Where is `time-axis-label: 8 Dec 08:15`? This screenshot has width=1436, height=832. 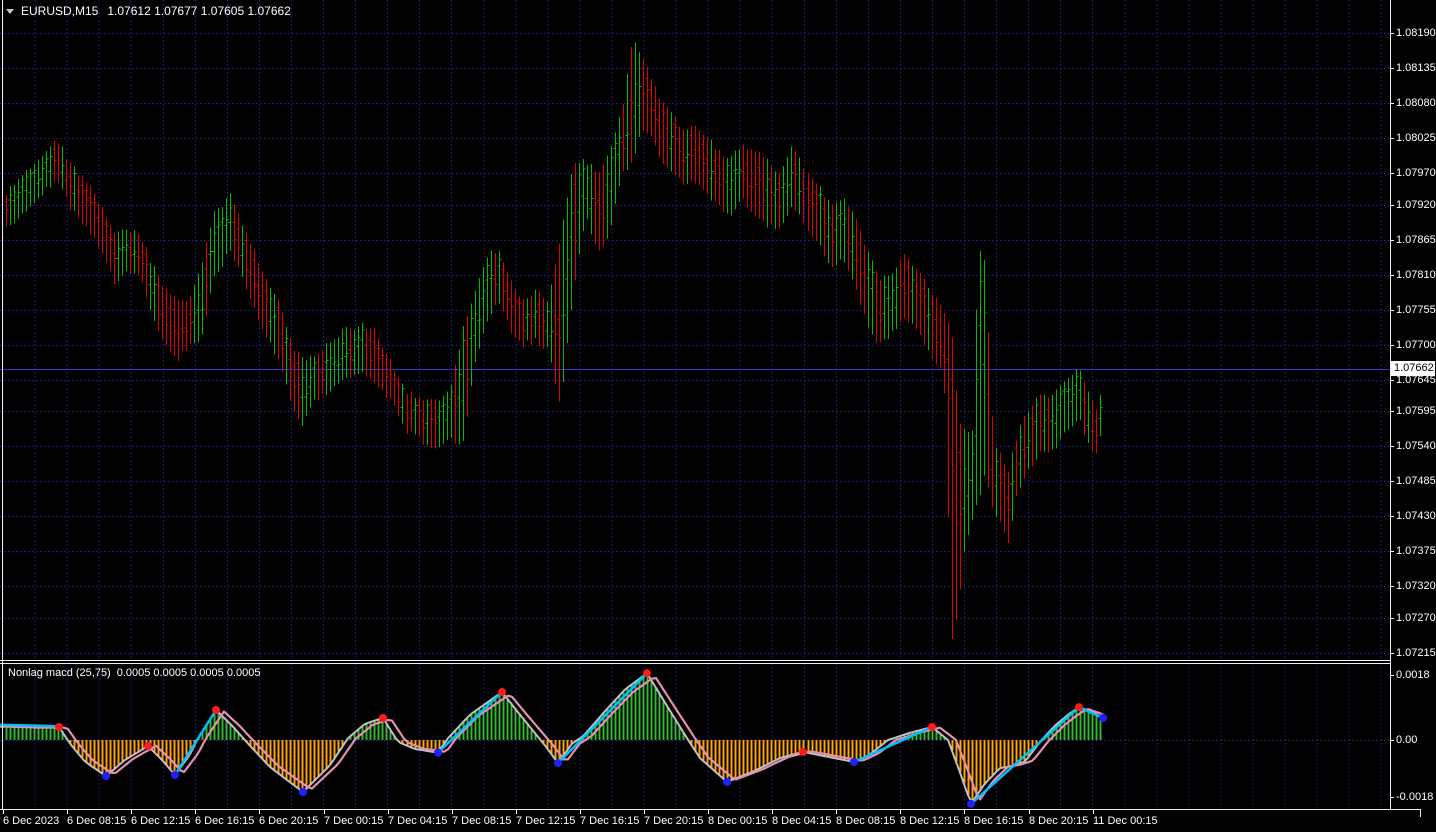
time-axis-label: 8 Dec 08:15 is located at coordinates (866, 821).